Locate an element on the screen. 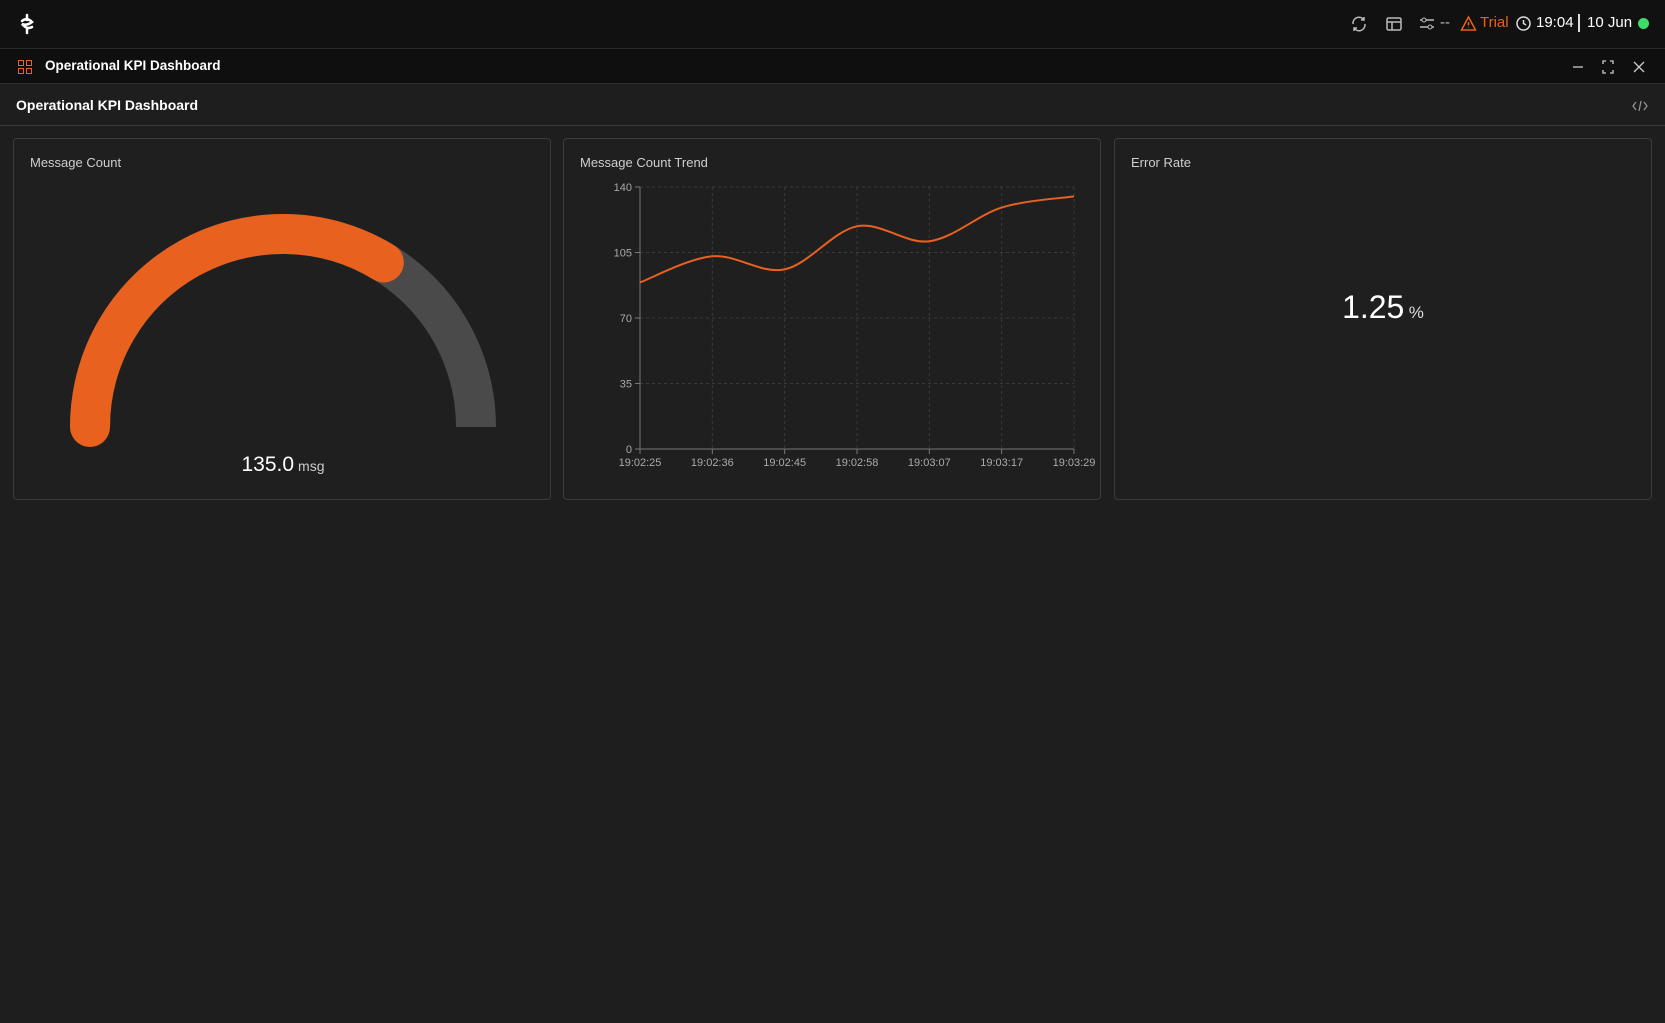 The width and height of the screenshot is (1665, 1023). gauge-value-text: 135.0 msg is located at coordinates (282, 464).